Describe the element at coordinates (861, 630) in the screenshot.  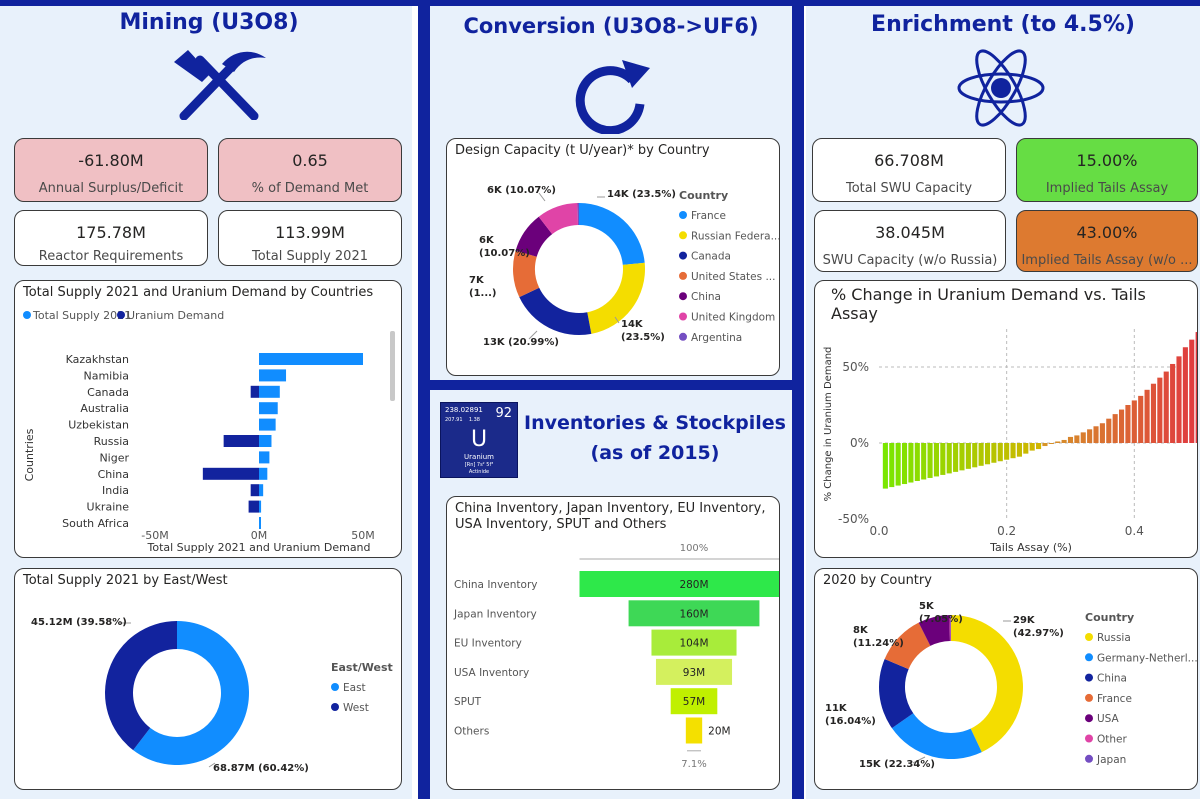
I see `data-label: 8K` at that location.